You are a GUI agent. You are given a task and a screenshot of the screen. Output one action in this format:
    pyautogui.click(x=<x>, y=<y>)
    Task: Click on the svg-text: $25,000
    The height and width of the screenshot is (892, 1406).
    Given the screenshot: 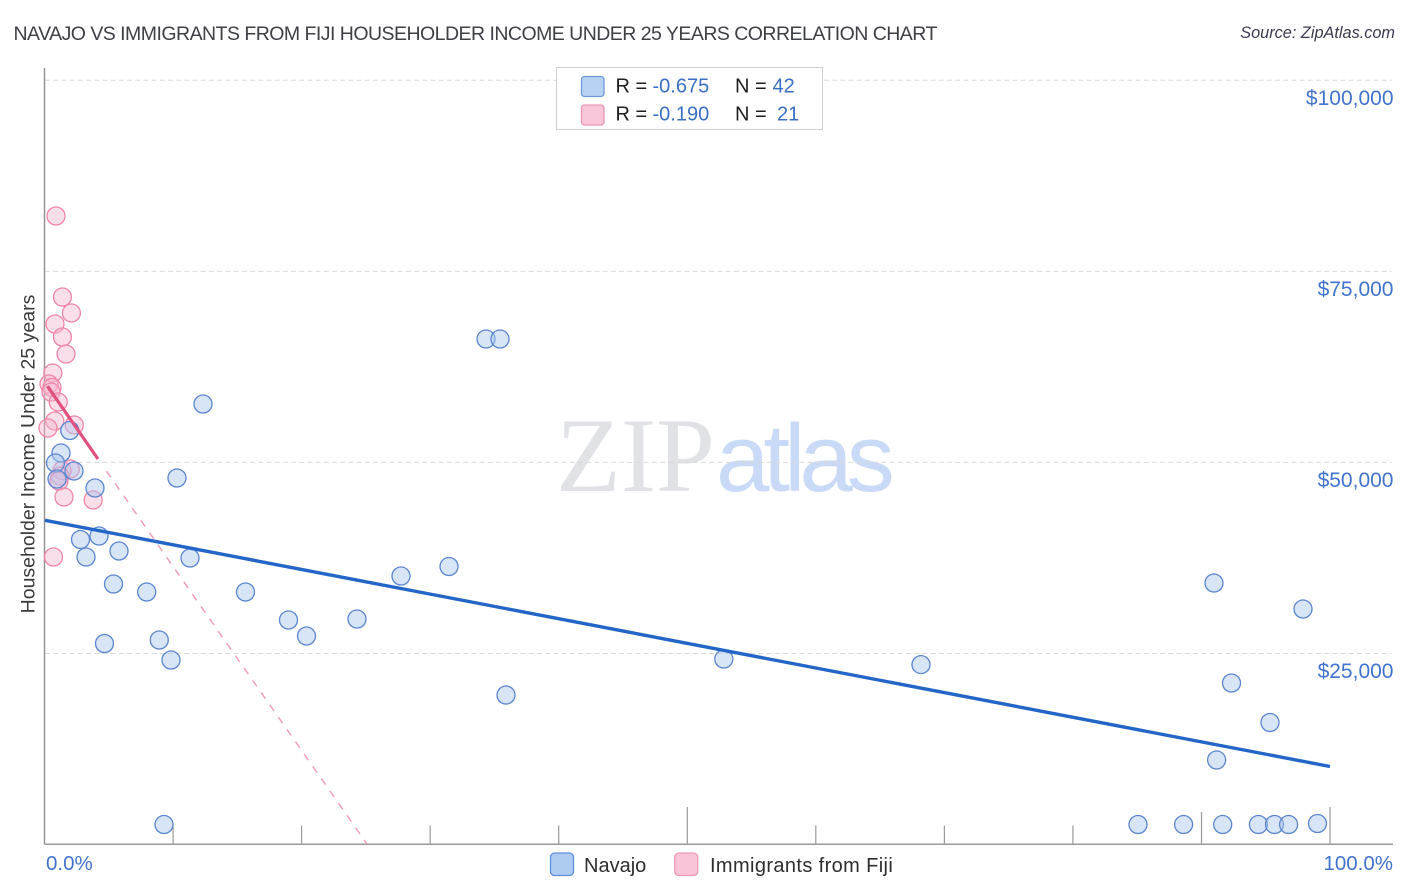 What is the action you would take?
    pyautogui.click(x=1356, y=671)
    